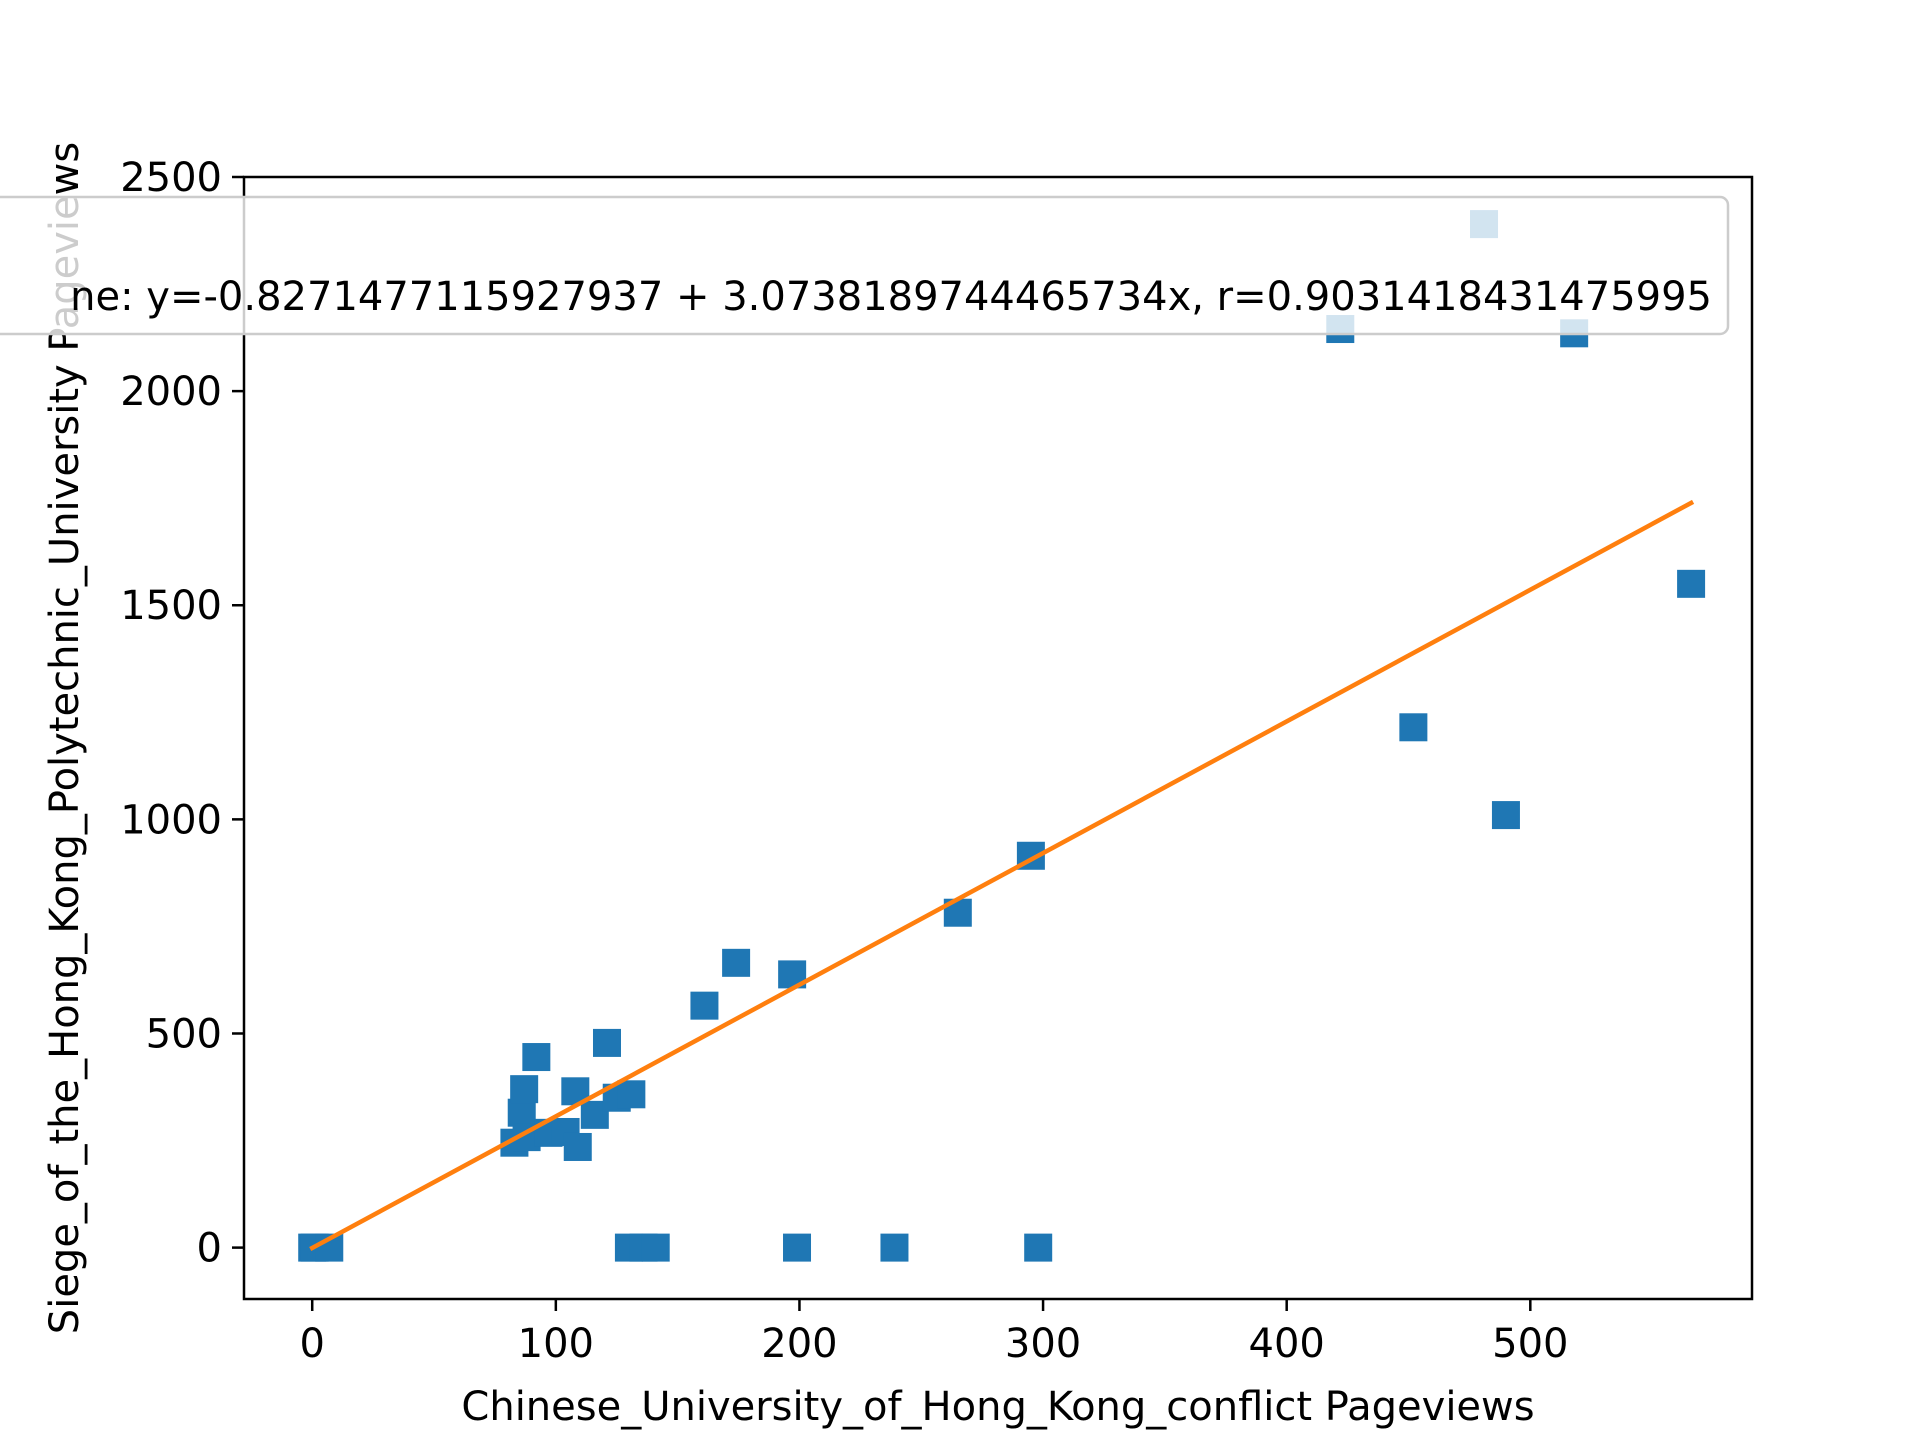 This screenshot has width=1920, height=1440. I want to click on x-tick-label-2: 200, so click(799, 1344).